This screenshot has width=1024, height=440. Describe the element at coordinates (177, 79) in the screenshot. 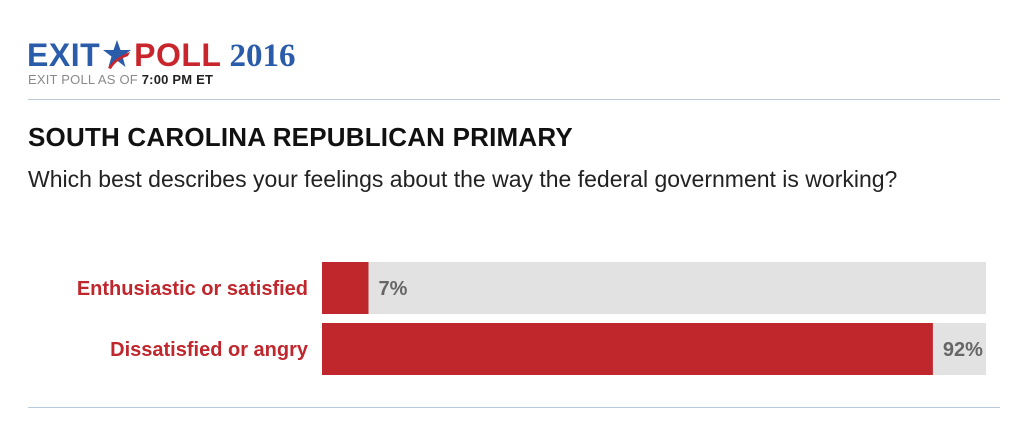

I see `asof-time: 7:00 PM ET` at that location.